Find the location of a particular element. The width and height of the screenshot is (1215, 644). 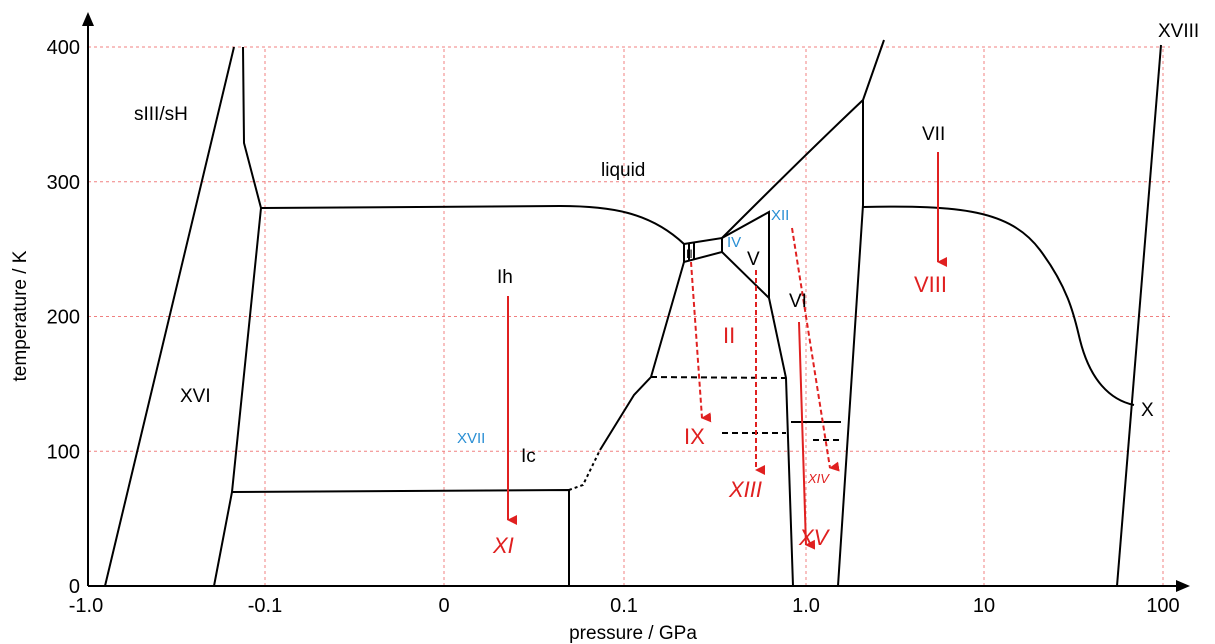

arrow-xii-to-xiv is located at coordinates (815, 349).